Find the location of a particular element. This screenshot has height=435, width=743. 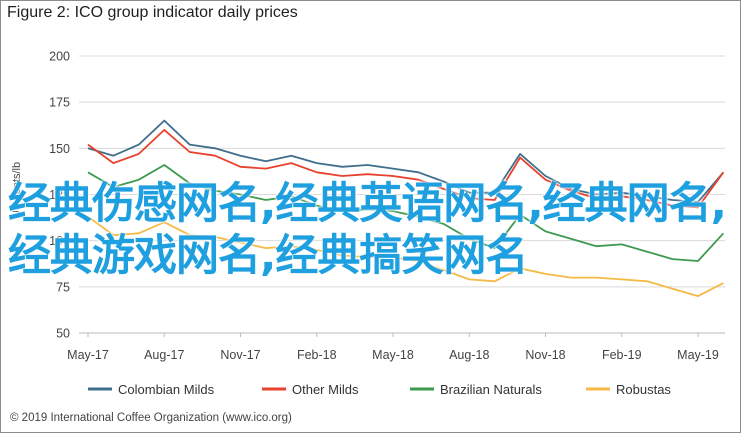

y-tick-label: 50 is located at coordinates (63, 334).